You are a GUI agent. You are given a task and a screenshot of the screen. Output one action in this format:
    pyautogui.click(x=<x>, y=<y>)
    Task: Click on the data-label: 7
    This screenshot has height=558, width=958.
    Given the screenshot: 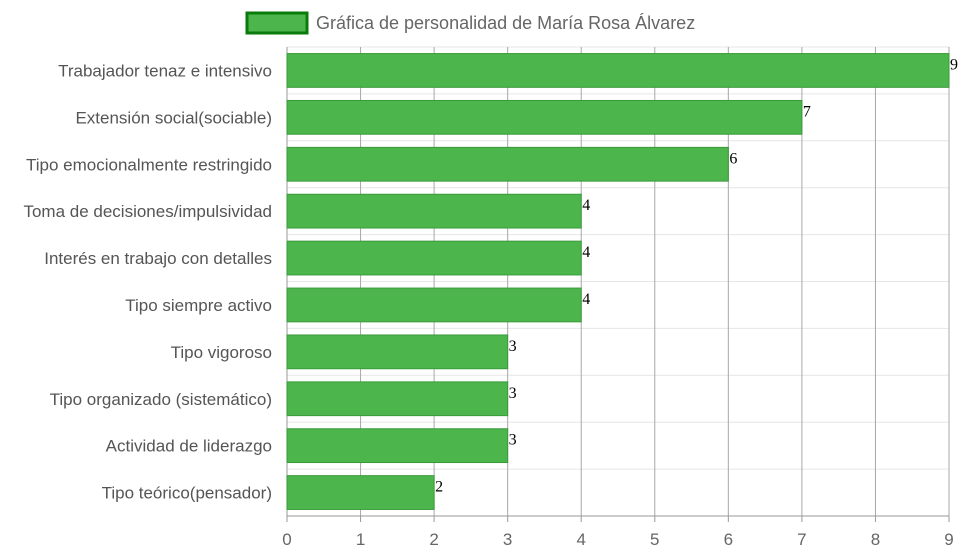 What is the action you would take?
    pyautogui.click(x=807, y=111)
    